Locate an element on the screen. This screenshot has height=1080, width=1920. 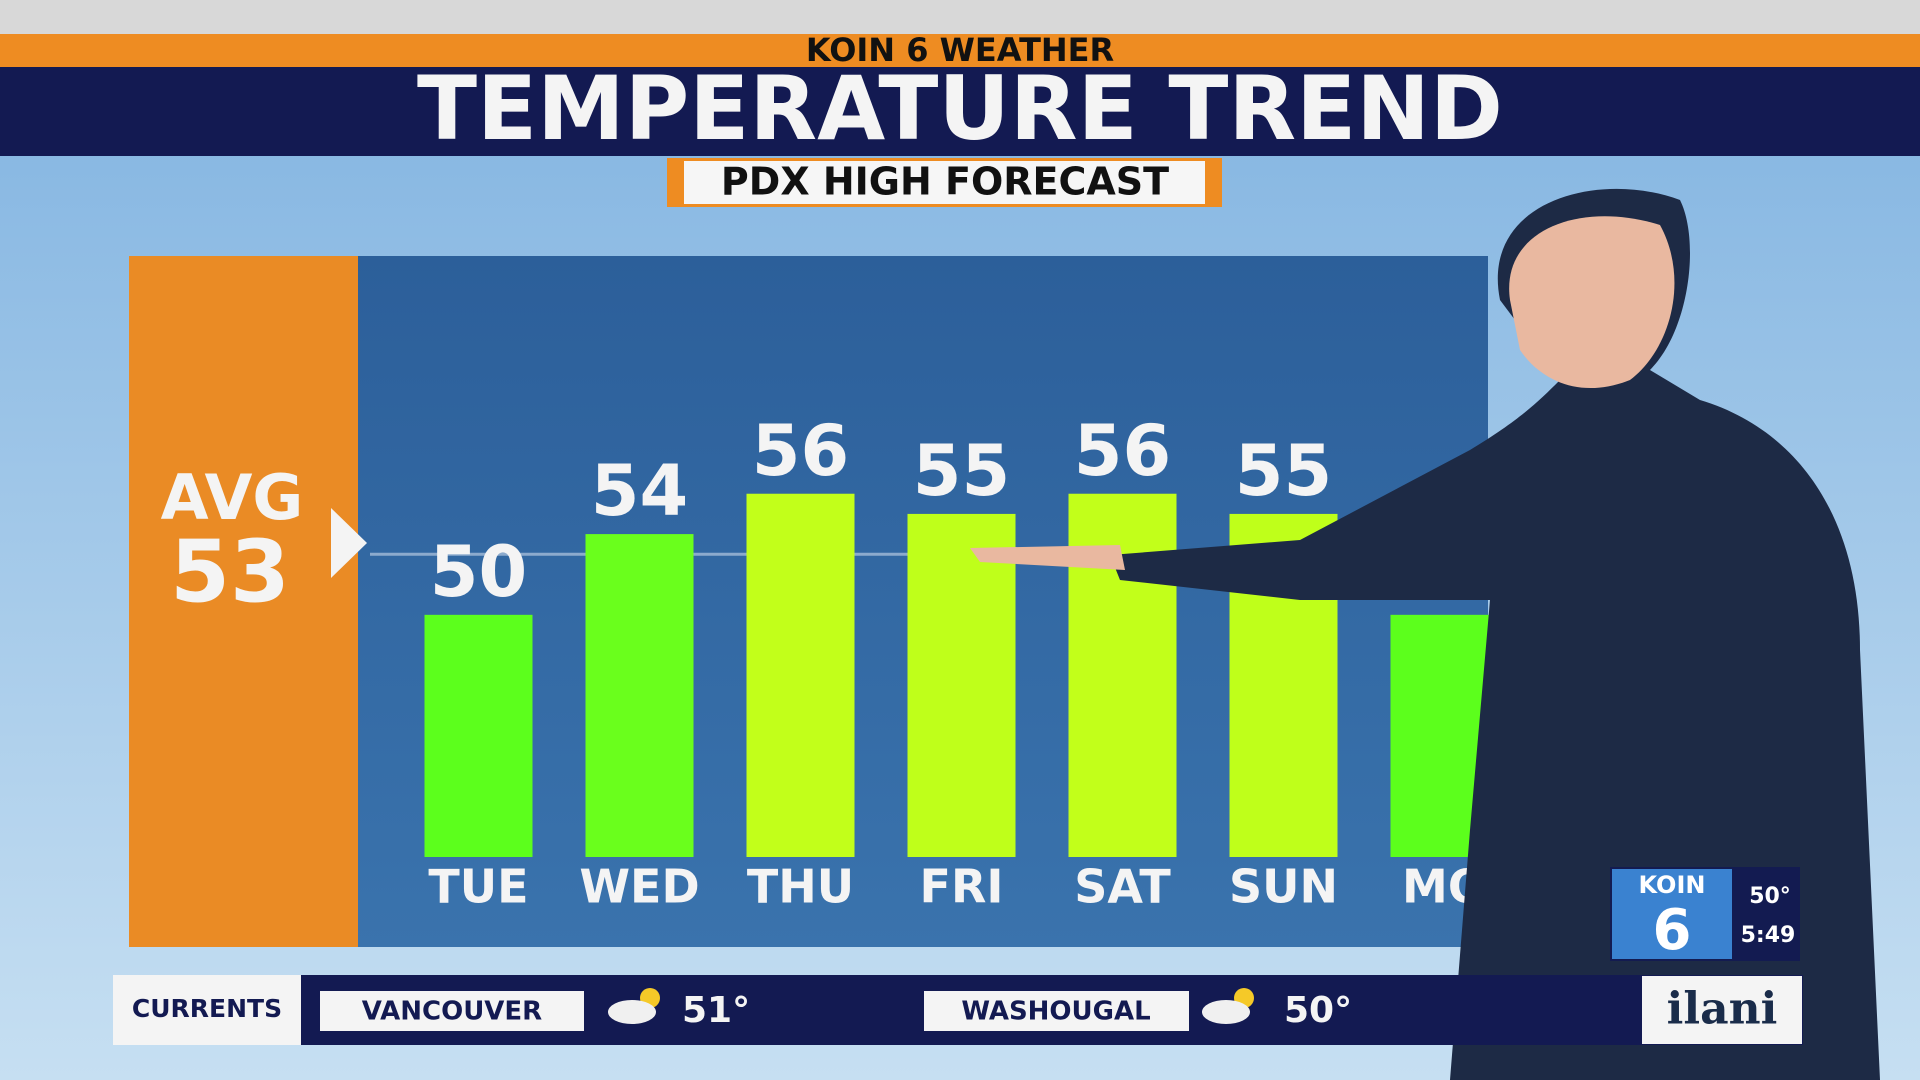
logo: KOIN is located at coordinates (1672, 885).